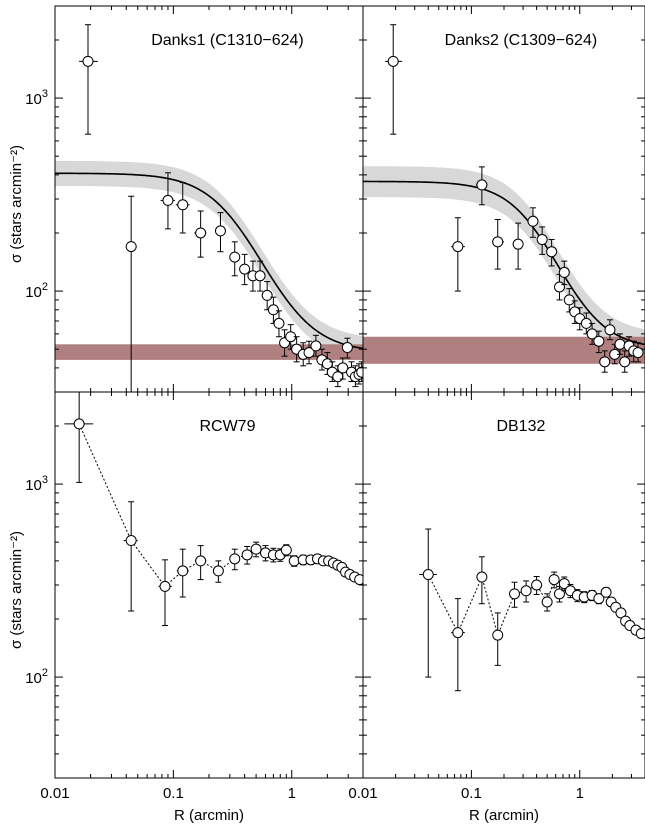 This screenshot has width=645, height=831. Describe the element at coordinates (362, 793) in the screenshot. I see `db132-x-tick-label: 0.01` at that location.